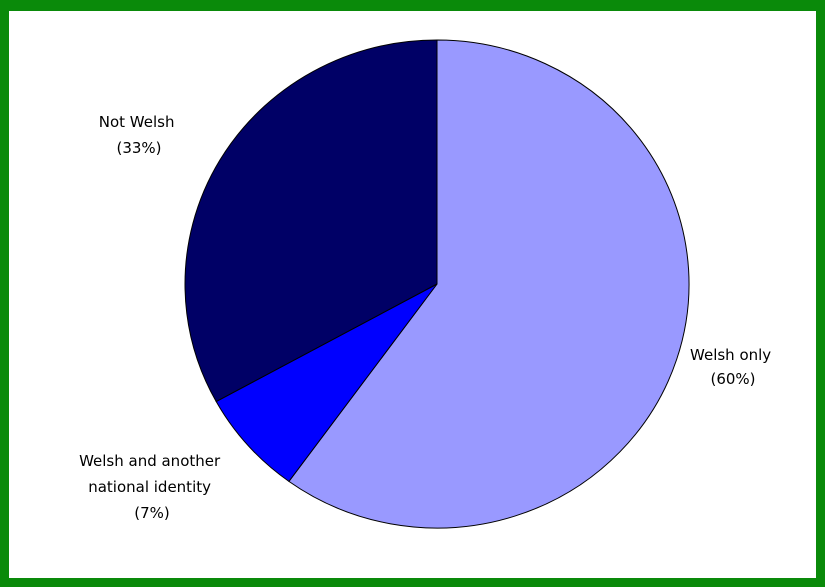 This screenshot has height=587, width=825. I want to click on label-welsh-and-another-line1: Welsh and another, so click(150, 461).